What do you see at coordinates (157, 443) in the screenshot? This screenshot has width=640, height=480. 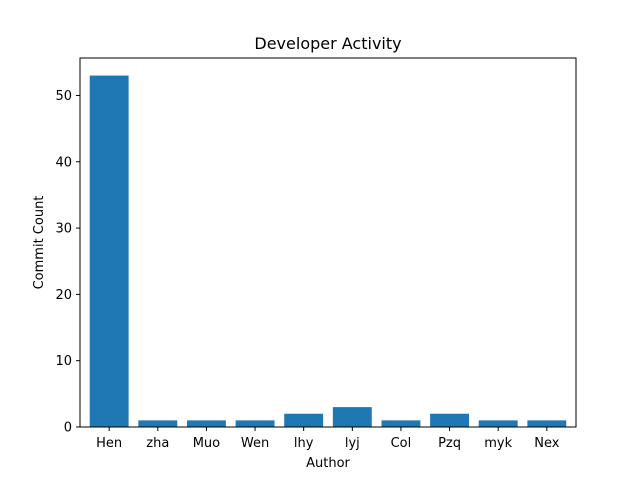 I see `x-tick-label: zha` at bounding box center [157, 443].